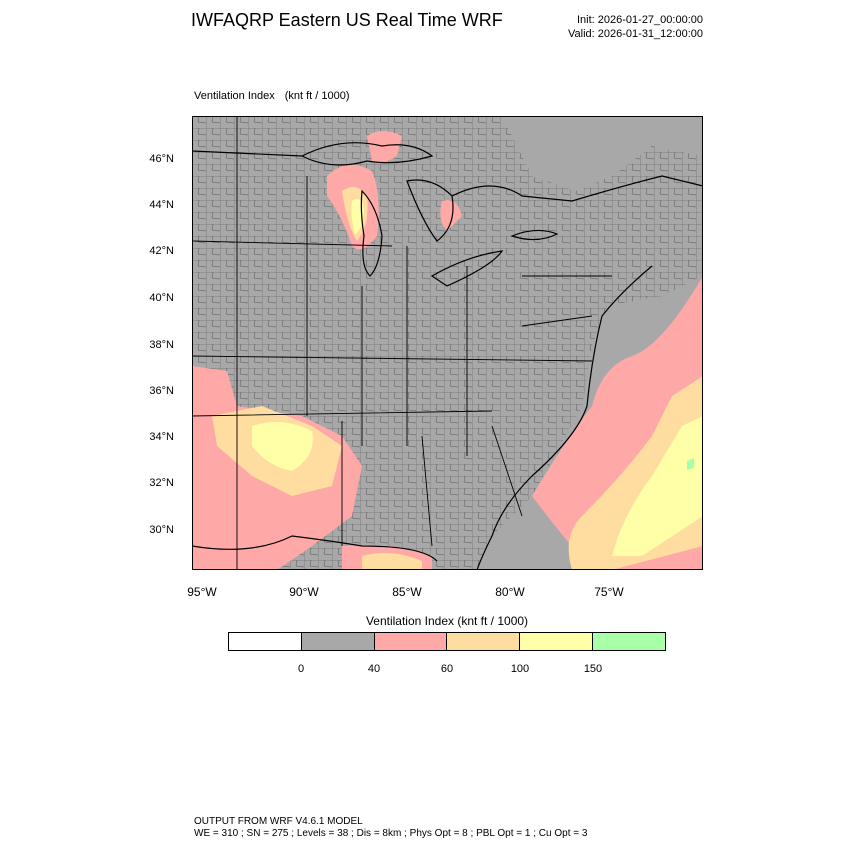 The width and height of the screenshot is (850, 850). Describe the element at coordinates (593, 669) in the screenshot. I see `colorbar-tick-label: 150` at that location.